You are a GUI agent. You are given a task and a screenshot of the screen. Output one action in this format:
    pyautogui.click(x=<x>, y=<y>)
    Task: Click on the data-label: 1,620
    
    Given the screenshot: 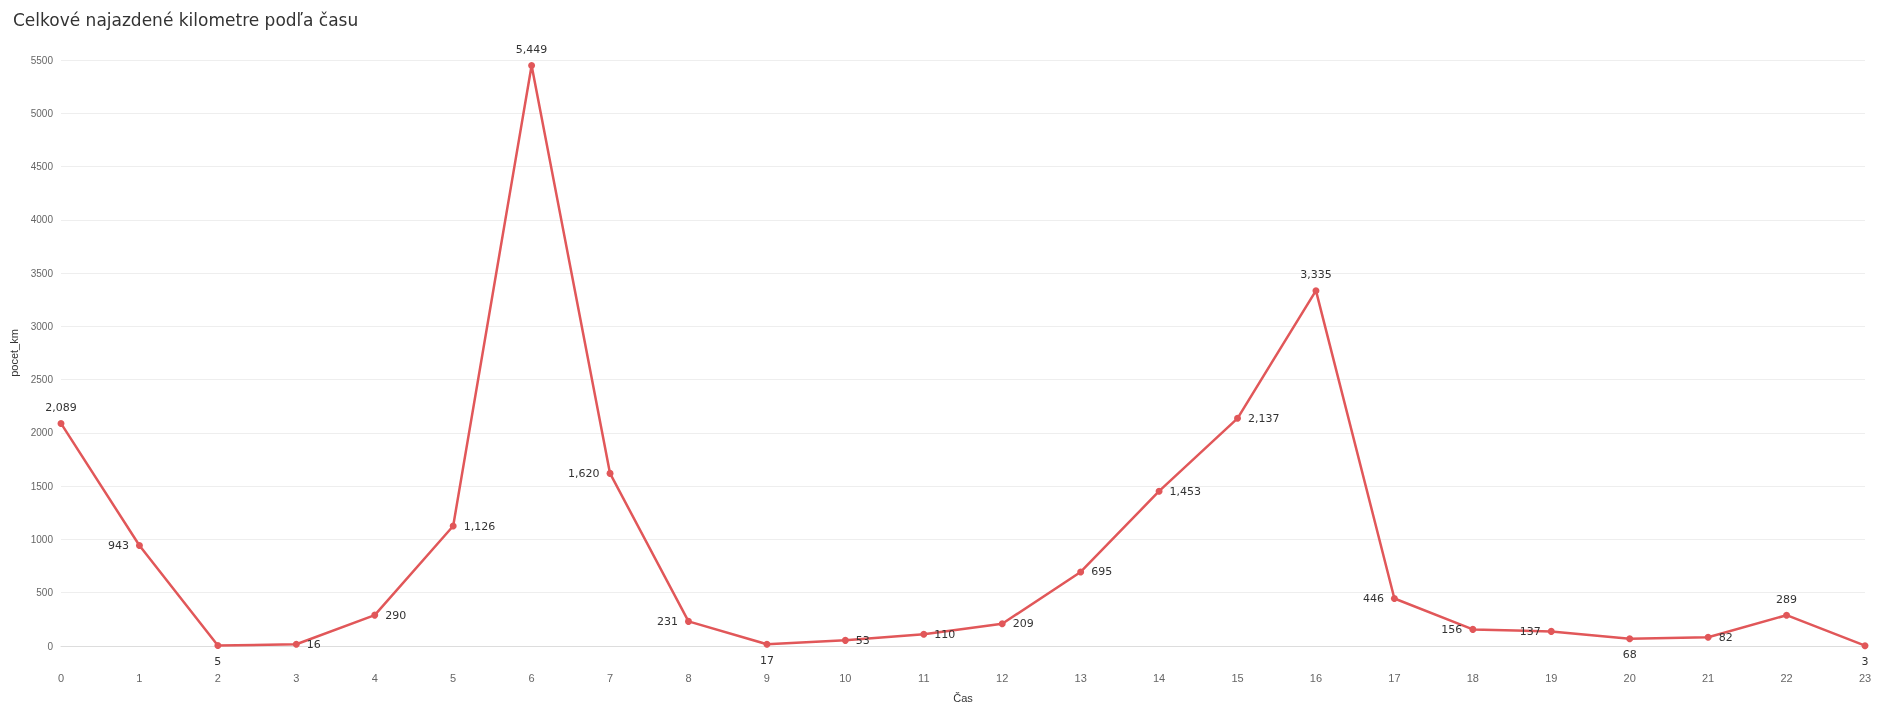 What is the action you would take?
    pyautogui.click(x=584, y=473)
    